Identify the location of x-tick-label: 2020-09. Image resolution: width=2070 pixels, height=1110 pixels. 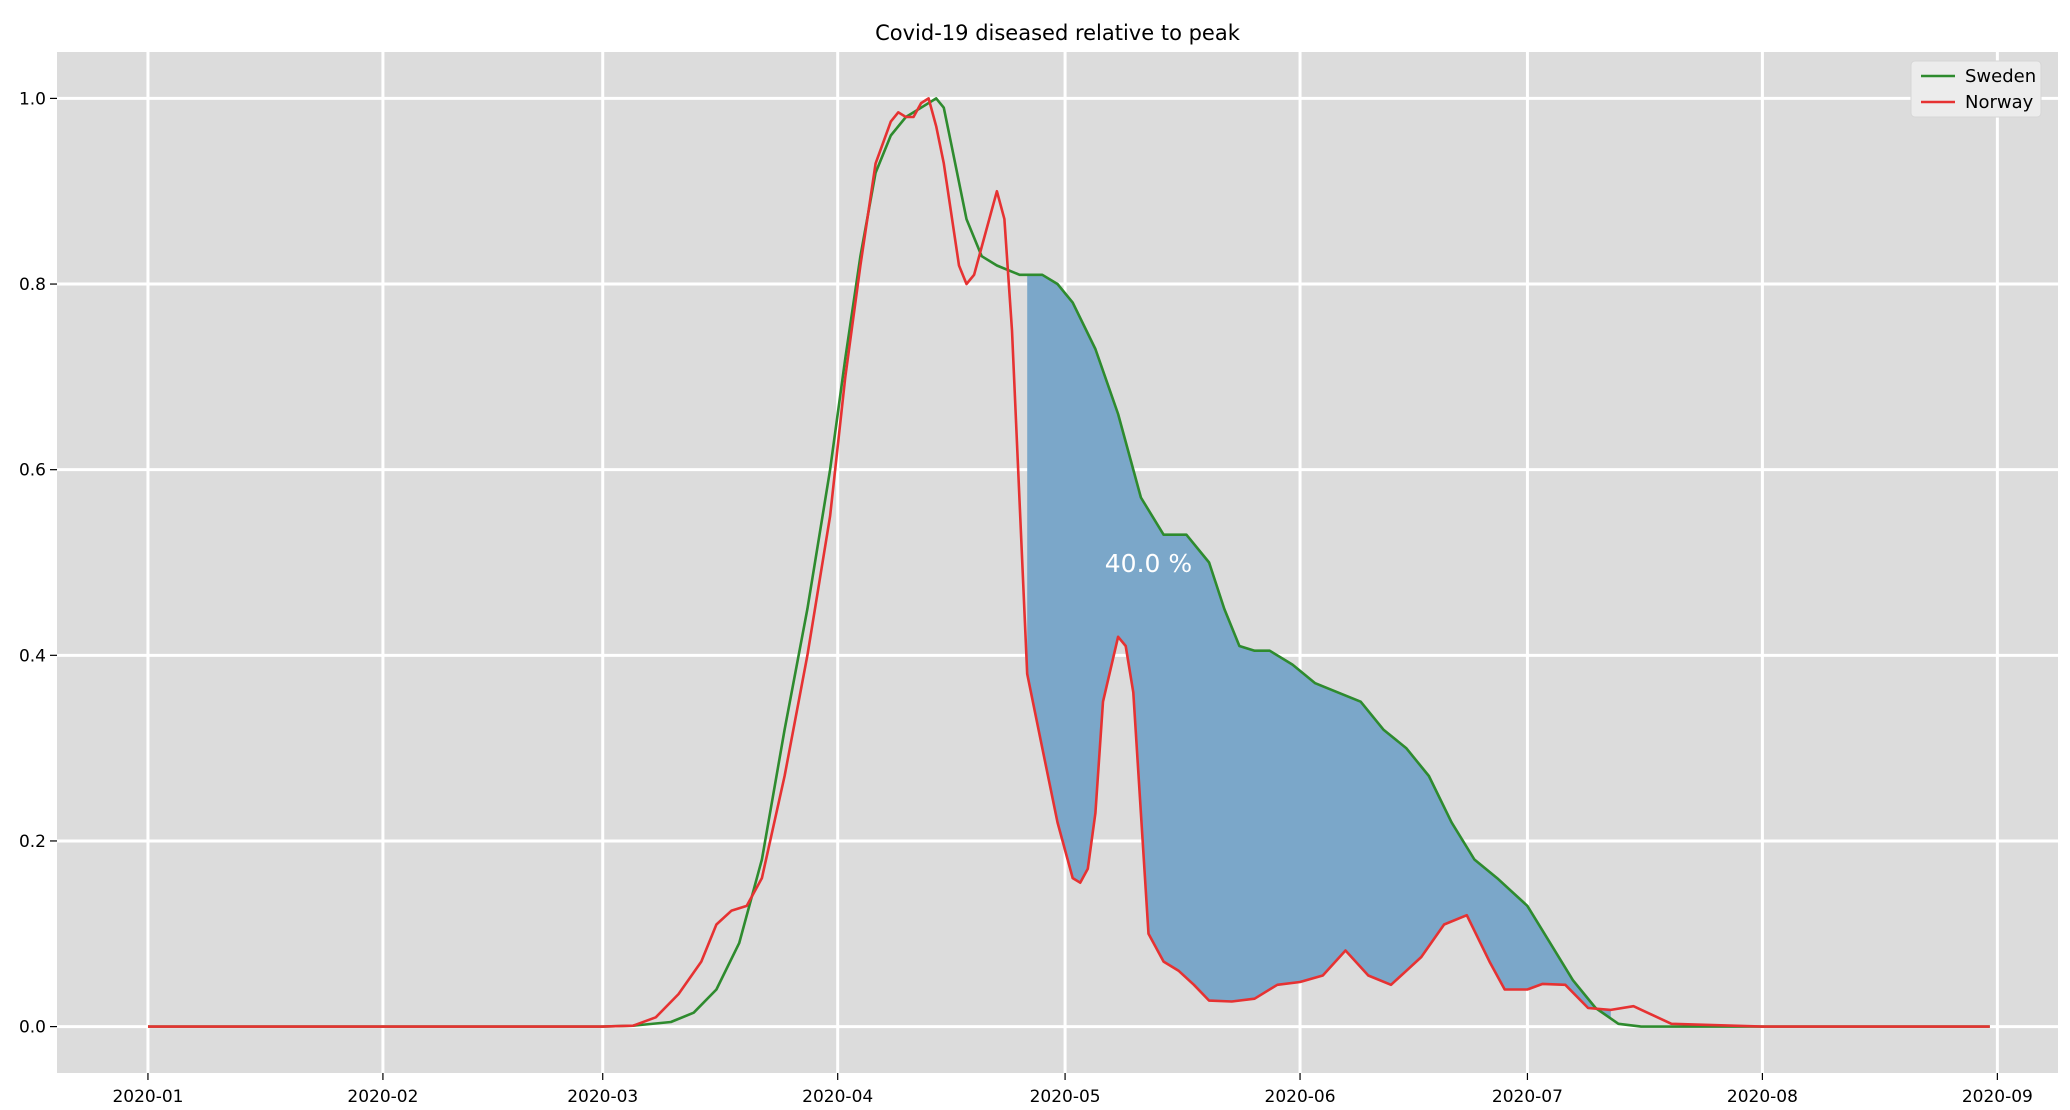
(1997, 1097).